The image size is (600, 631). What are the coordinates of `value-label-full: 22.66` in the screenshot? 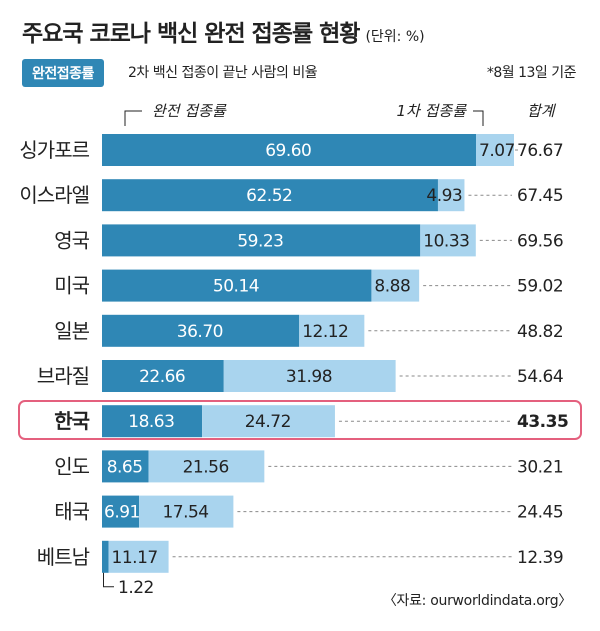 It's located at (162, 377).